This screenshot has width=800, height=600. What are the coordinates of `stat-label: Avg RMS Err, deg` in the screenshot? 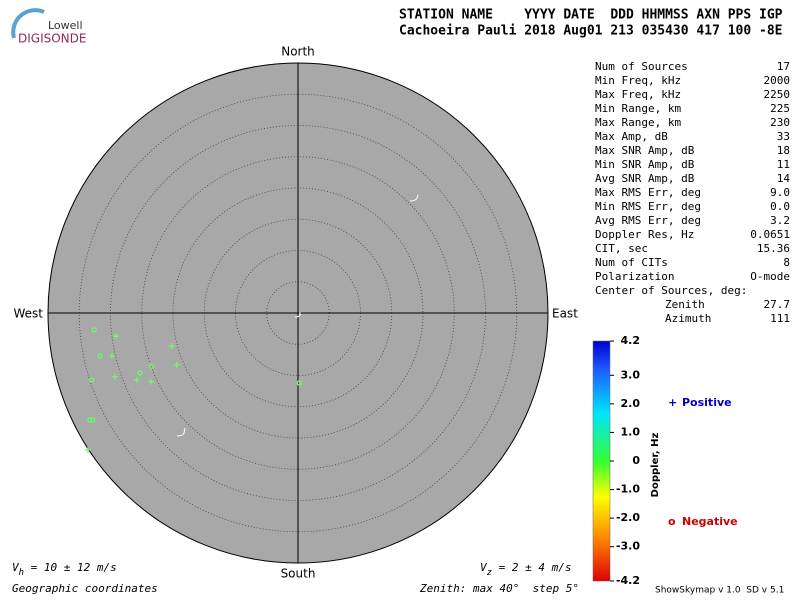 It's located at (648, 220).